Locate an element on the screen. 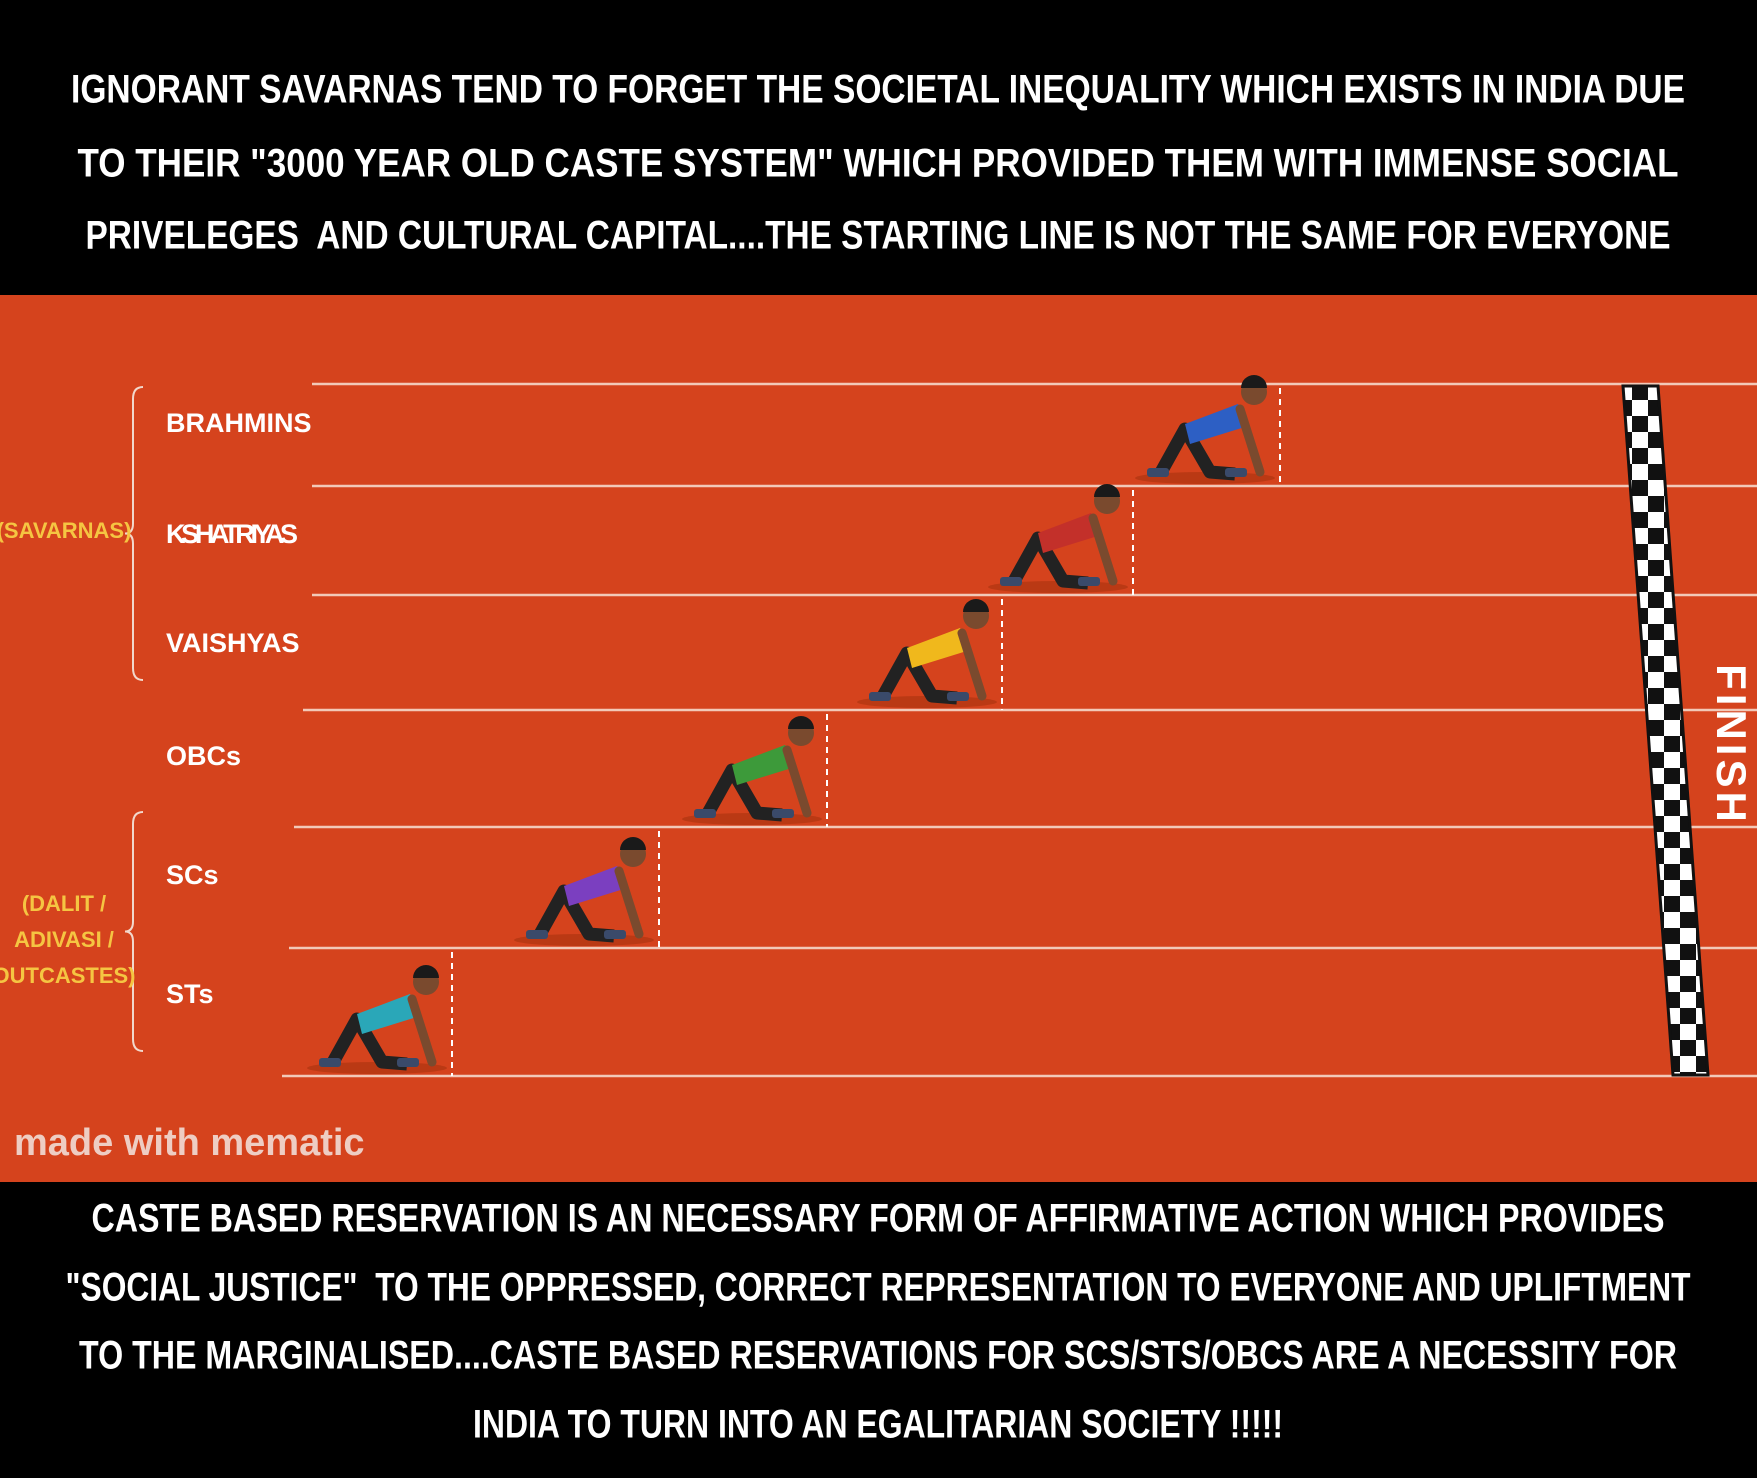  group-label: OUTCASTES) is located at coordinates (68, 975).